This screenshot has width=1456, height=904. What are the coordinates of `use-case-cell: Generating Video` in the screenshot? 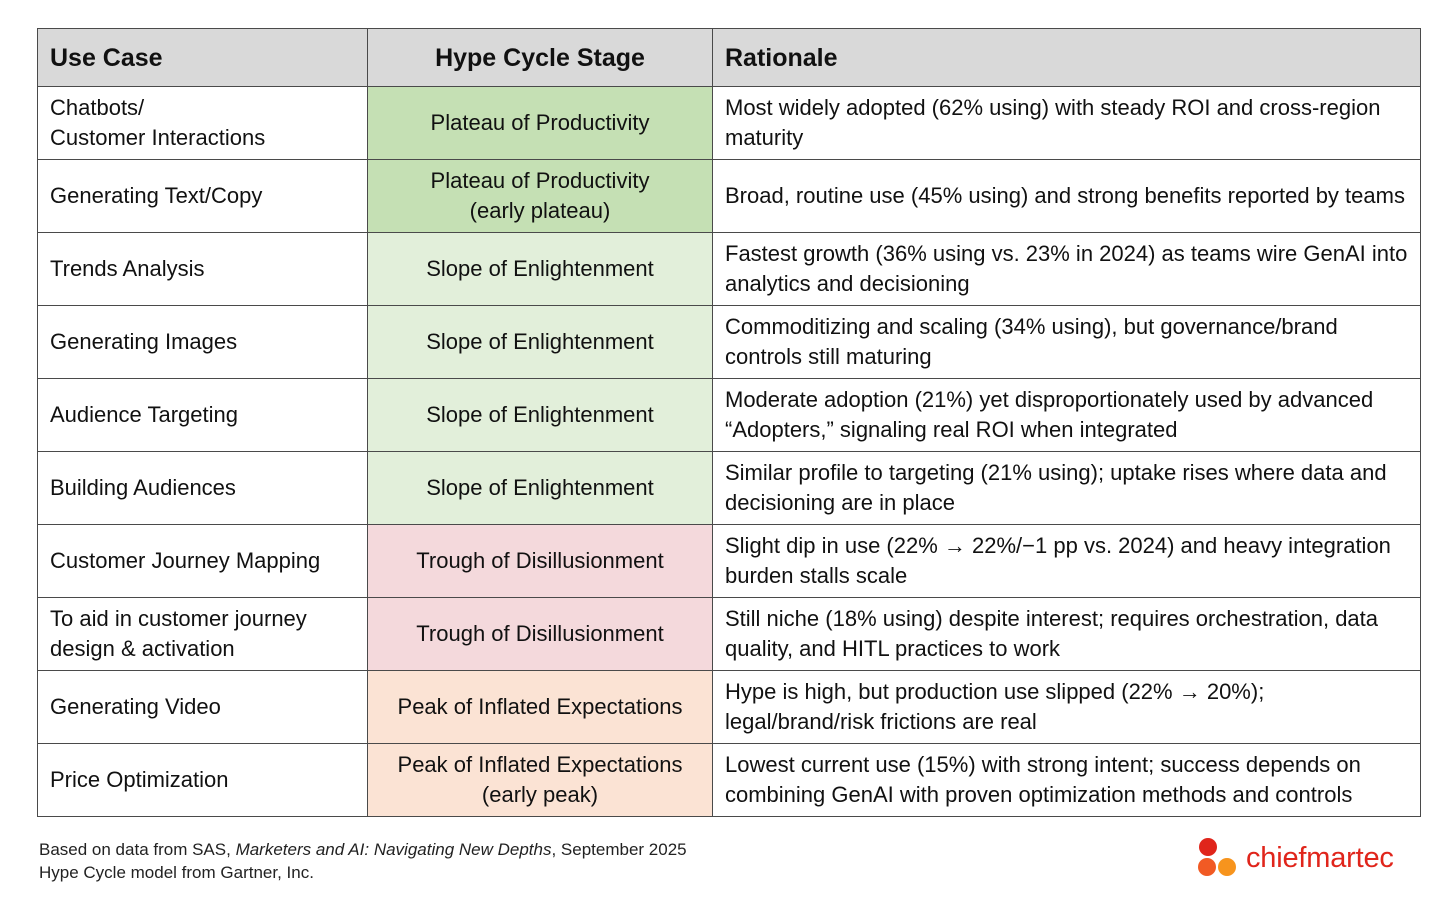 It's located at (202, 707).